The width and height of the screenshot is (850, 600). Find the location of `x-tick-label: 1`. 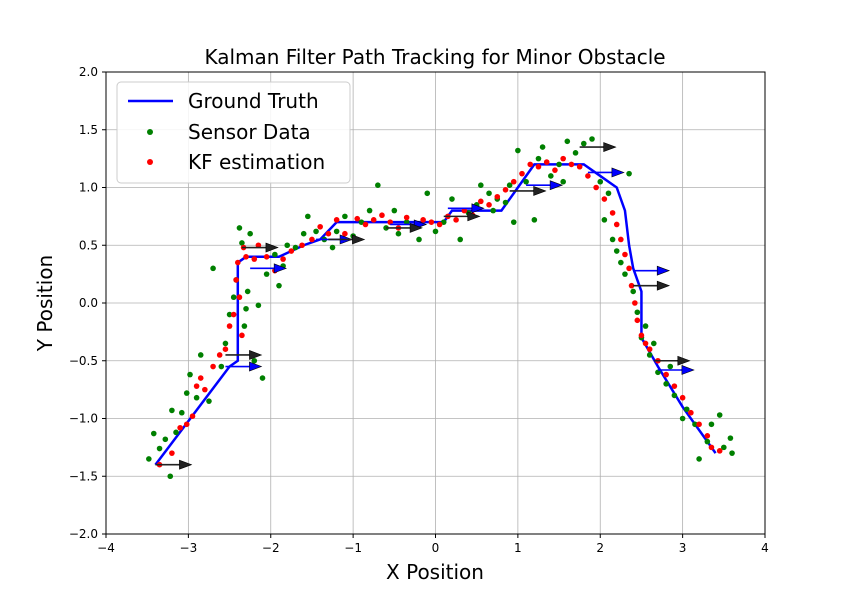

x-tick-label: 1 is located at coordinates (518, 548).